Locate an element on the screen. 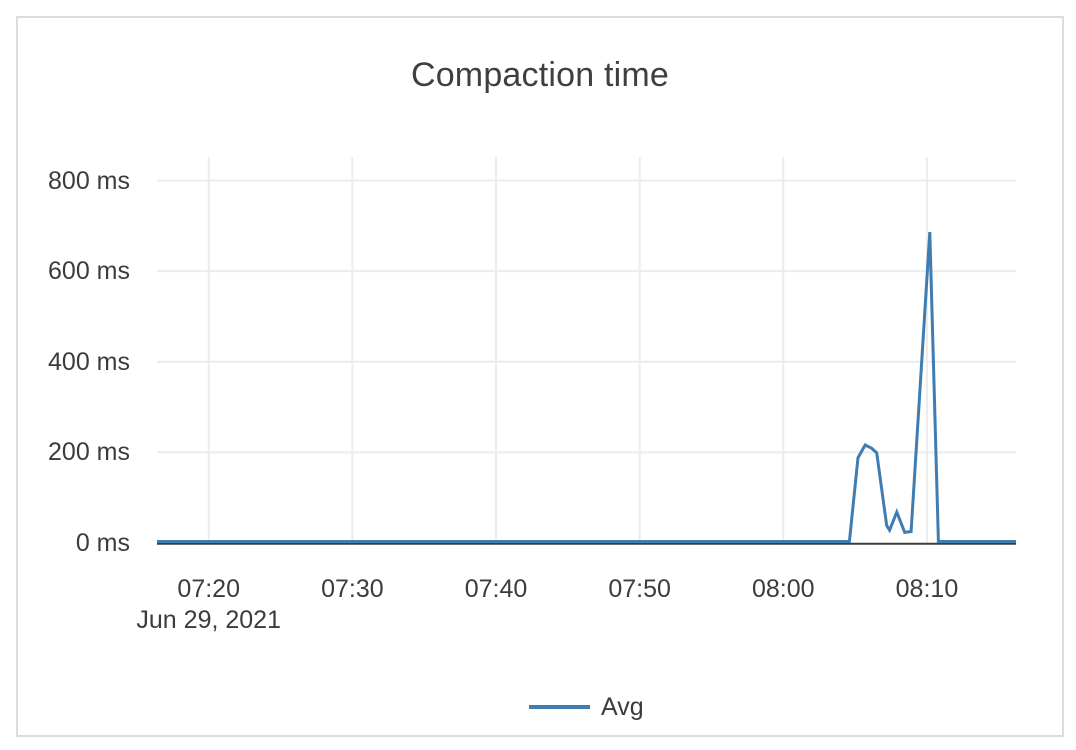 This screenshot has height=750, width=1076. legend-line-swatch is located at coordinates (559, 707).